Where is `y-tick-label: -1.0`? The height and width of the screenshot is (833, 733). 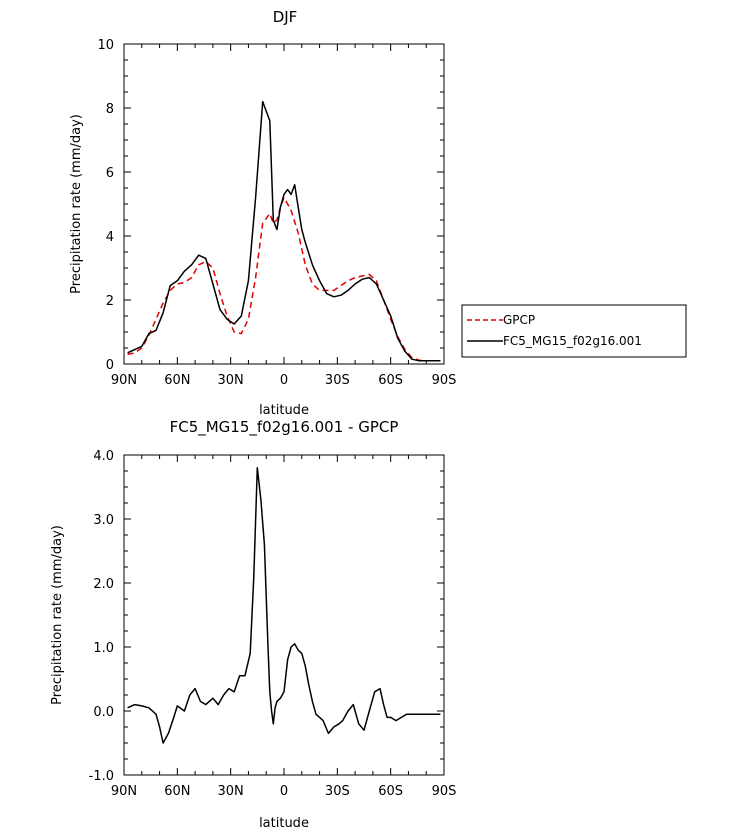
y-tick-label: -1.0 is located at coordinates (101, 776).